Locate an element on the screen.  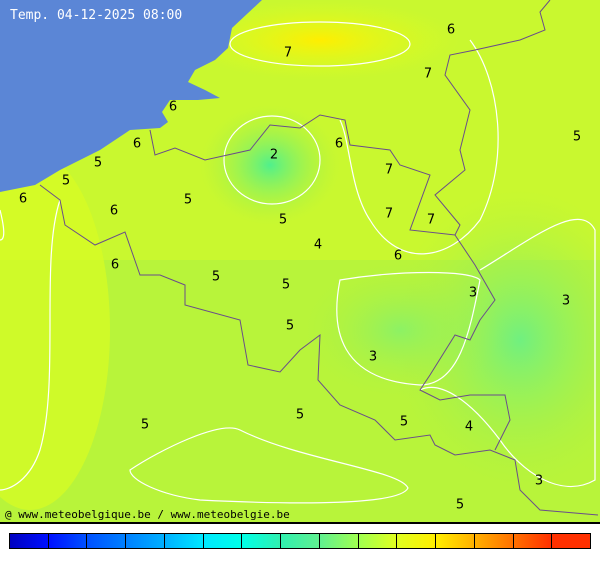
temperature-value: 2 is located at coordinates (274, 155).